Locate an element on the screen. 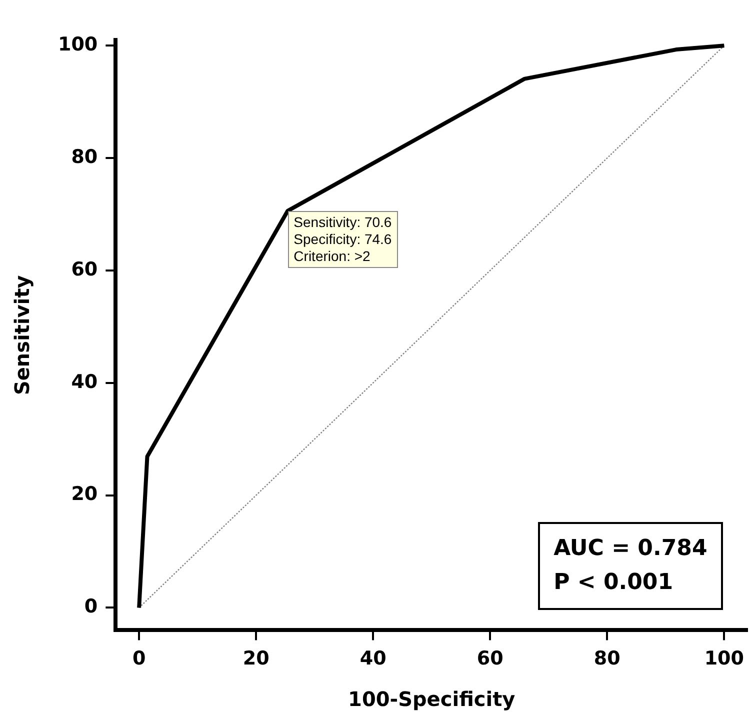 Image resolution: width=752 pixels, height=725 pixels. y-tick-label: 40 is located at coordinates (84, 381).